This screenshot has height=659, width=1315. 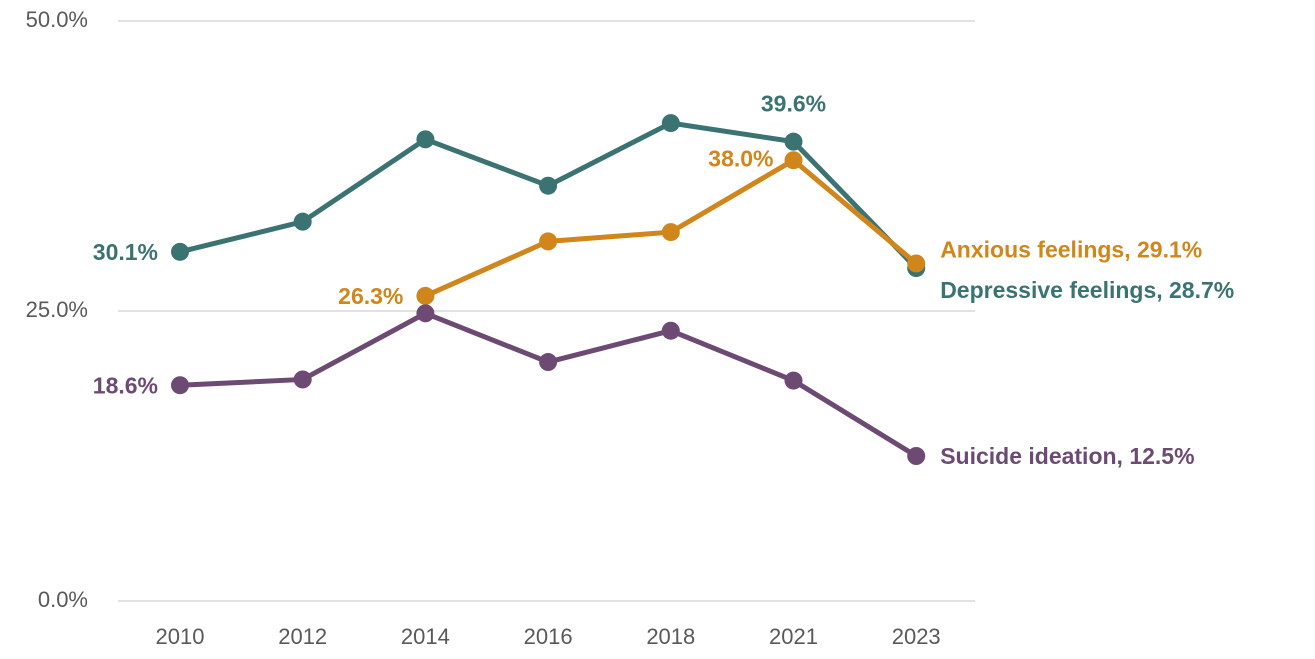 What do you see at coordinates (916, 636) in the screenshot?
I see `x-tick-label: 2023` at bounding box center [916, 636].